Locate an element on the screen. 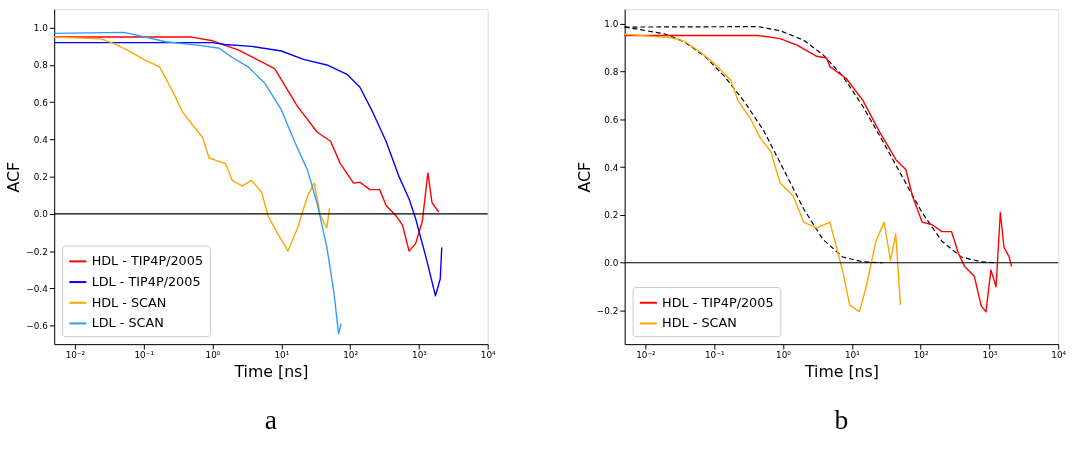 This screenshot has height=461, width=1072. y-tick-label: −0.4 is located at coordinates (37, 288).